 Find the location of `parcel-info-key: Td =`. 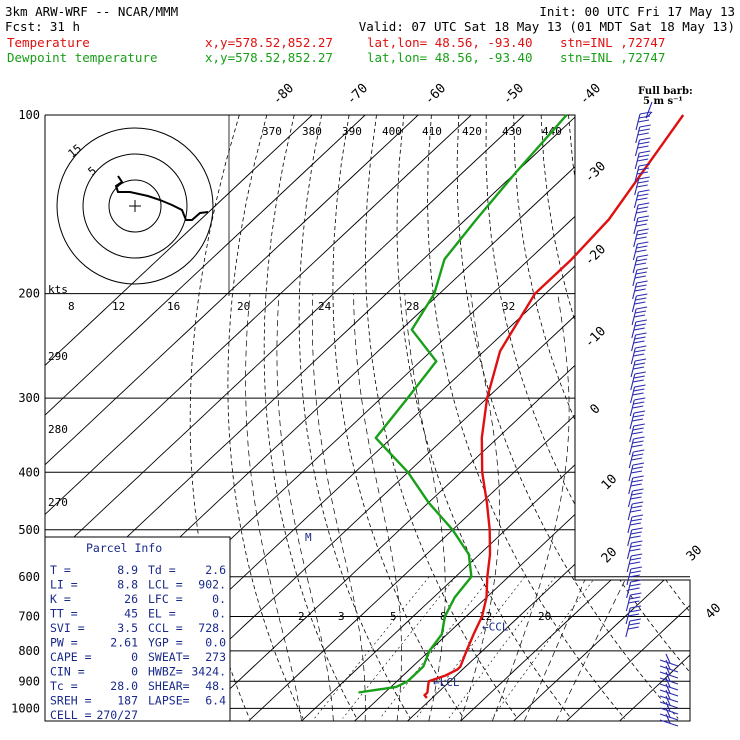

parcel-info-key: Td = is located at coordinates (162, 570).